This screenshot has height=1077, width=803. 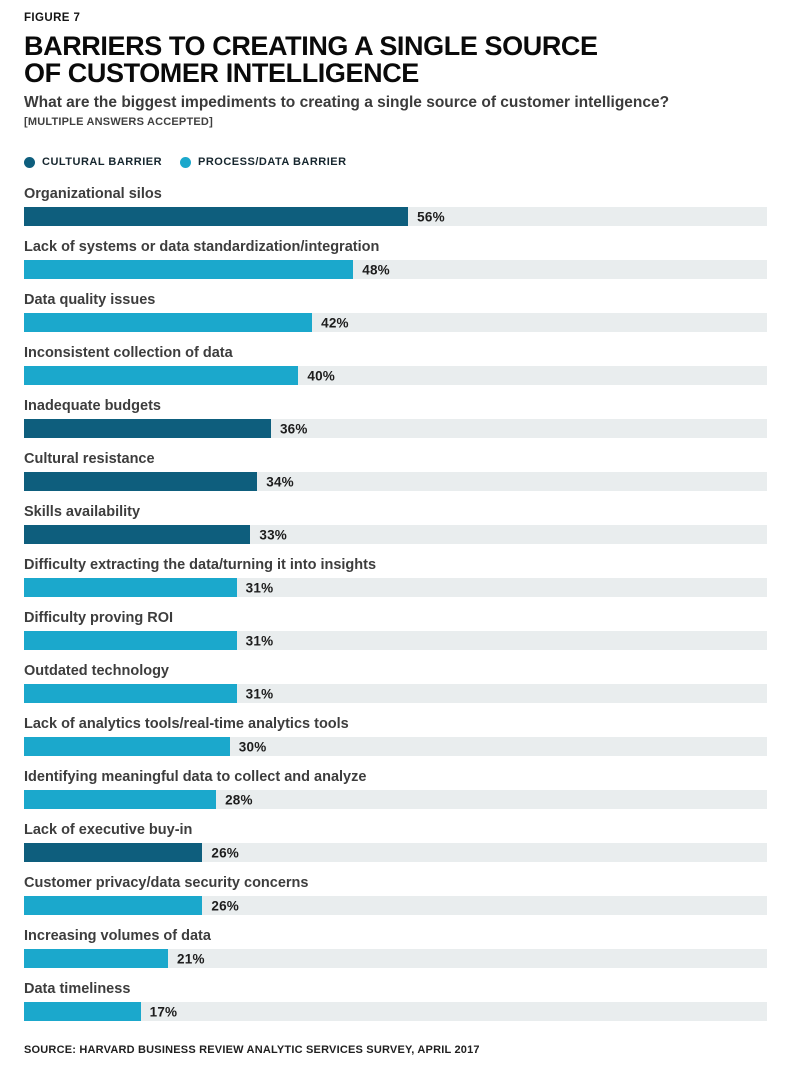 What do you see at coordinates (395, 799) in the screenshot?
I see `bar-track: 28%` at bounding box center [395, 799].